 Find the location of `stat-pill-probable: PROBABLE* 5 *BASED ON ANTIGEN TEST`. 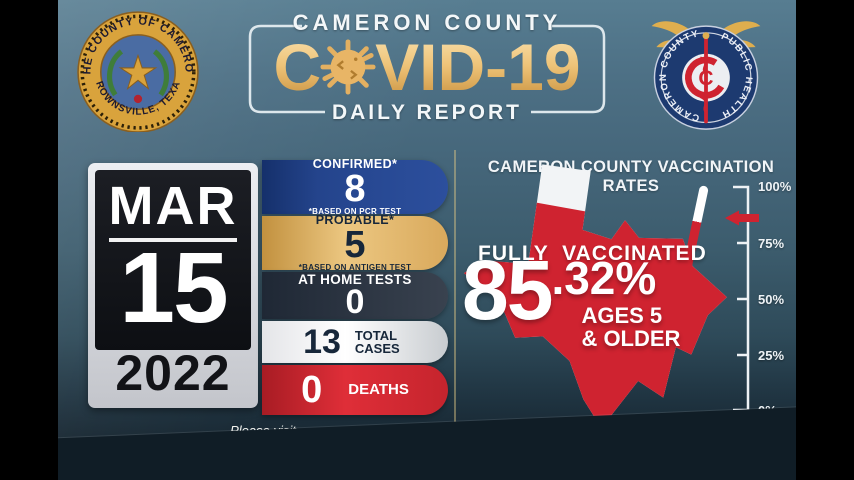

stat-pill-probable: PROBABLE* 5 *BASED ON ANTIGEN TEST is located at coordinates (355, 242).